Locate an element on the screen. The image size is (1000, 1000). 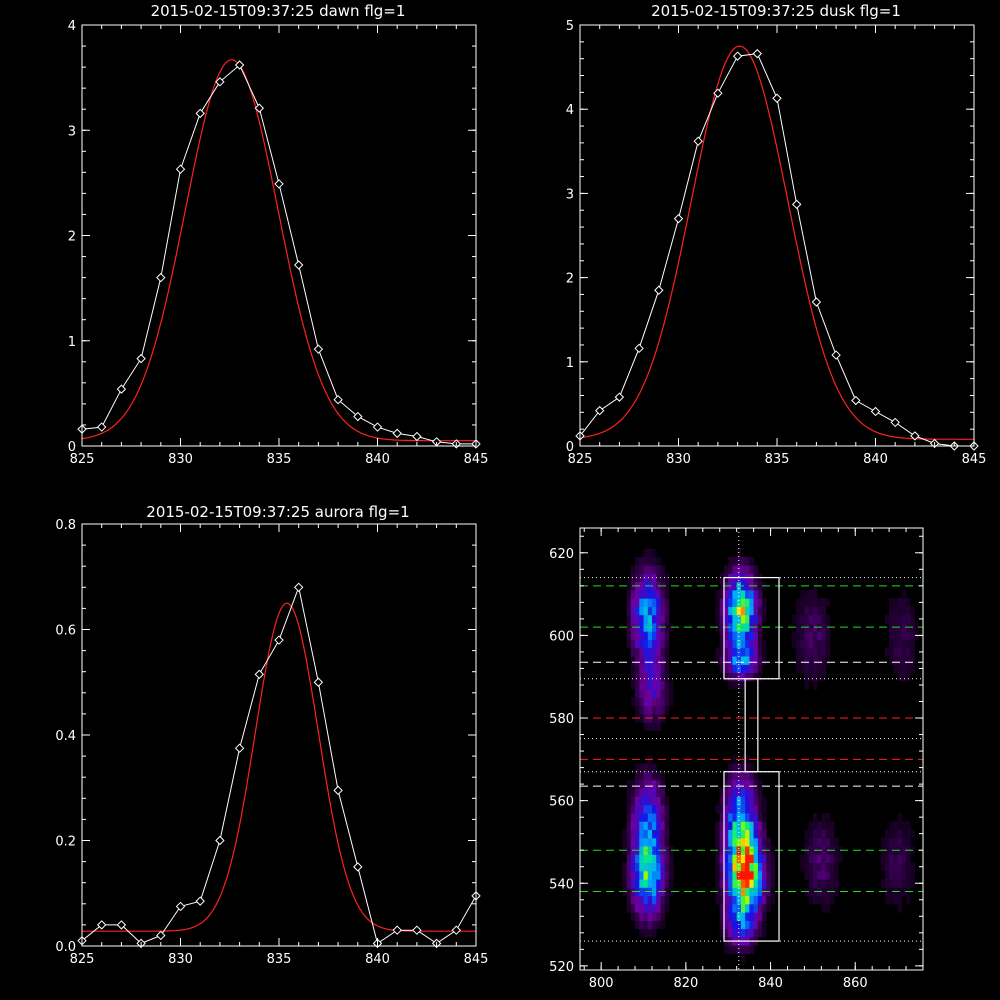
dawn-data-point is located at coordinates (338, 399).